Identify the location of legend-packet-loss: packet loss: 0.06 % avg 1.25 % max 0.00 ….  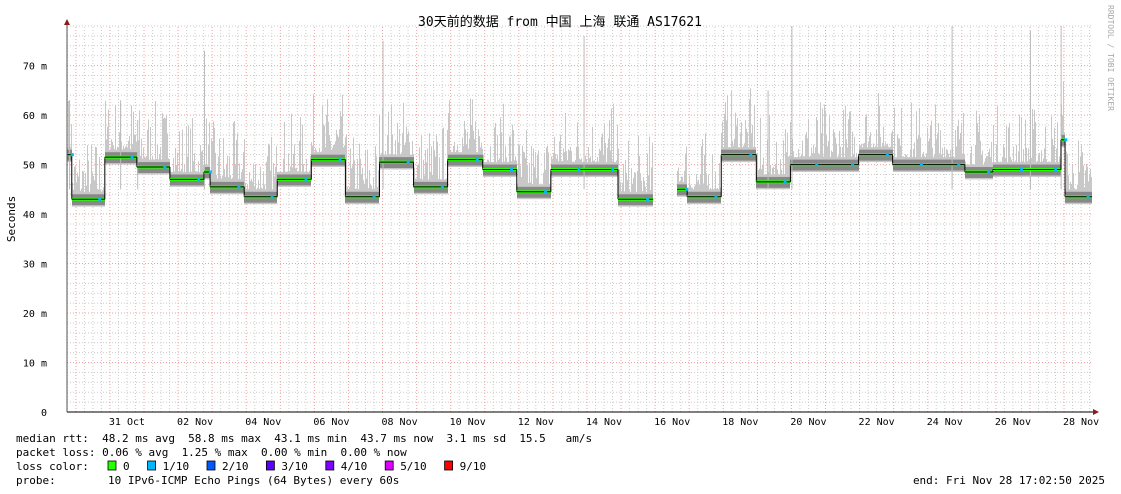
(211, 452).